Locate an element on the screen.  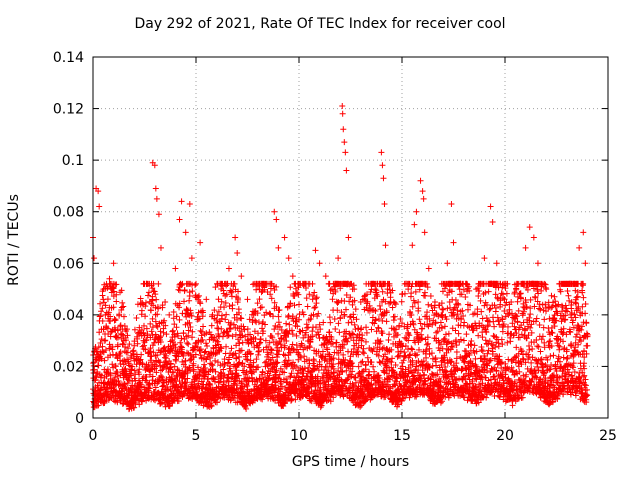
y-tick-label: 0.02 is located at coordinates (68, 367).